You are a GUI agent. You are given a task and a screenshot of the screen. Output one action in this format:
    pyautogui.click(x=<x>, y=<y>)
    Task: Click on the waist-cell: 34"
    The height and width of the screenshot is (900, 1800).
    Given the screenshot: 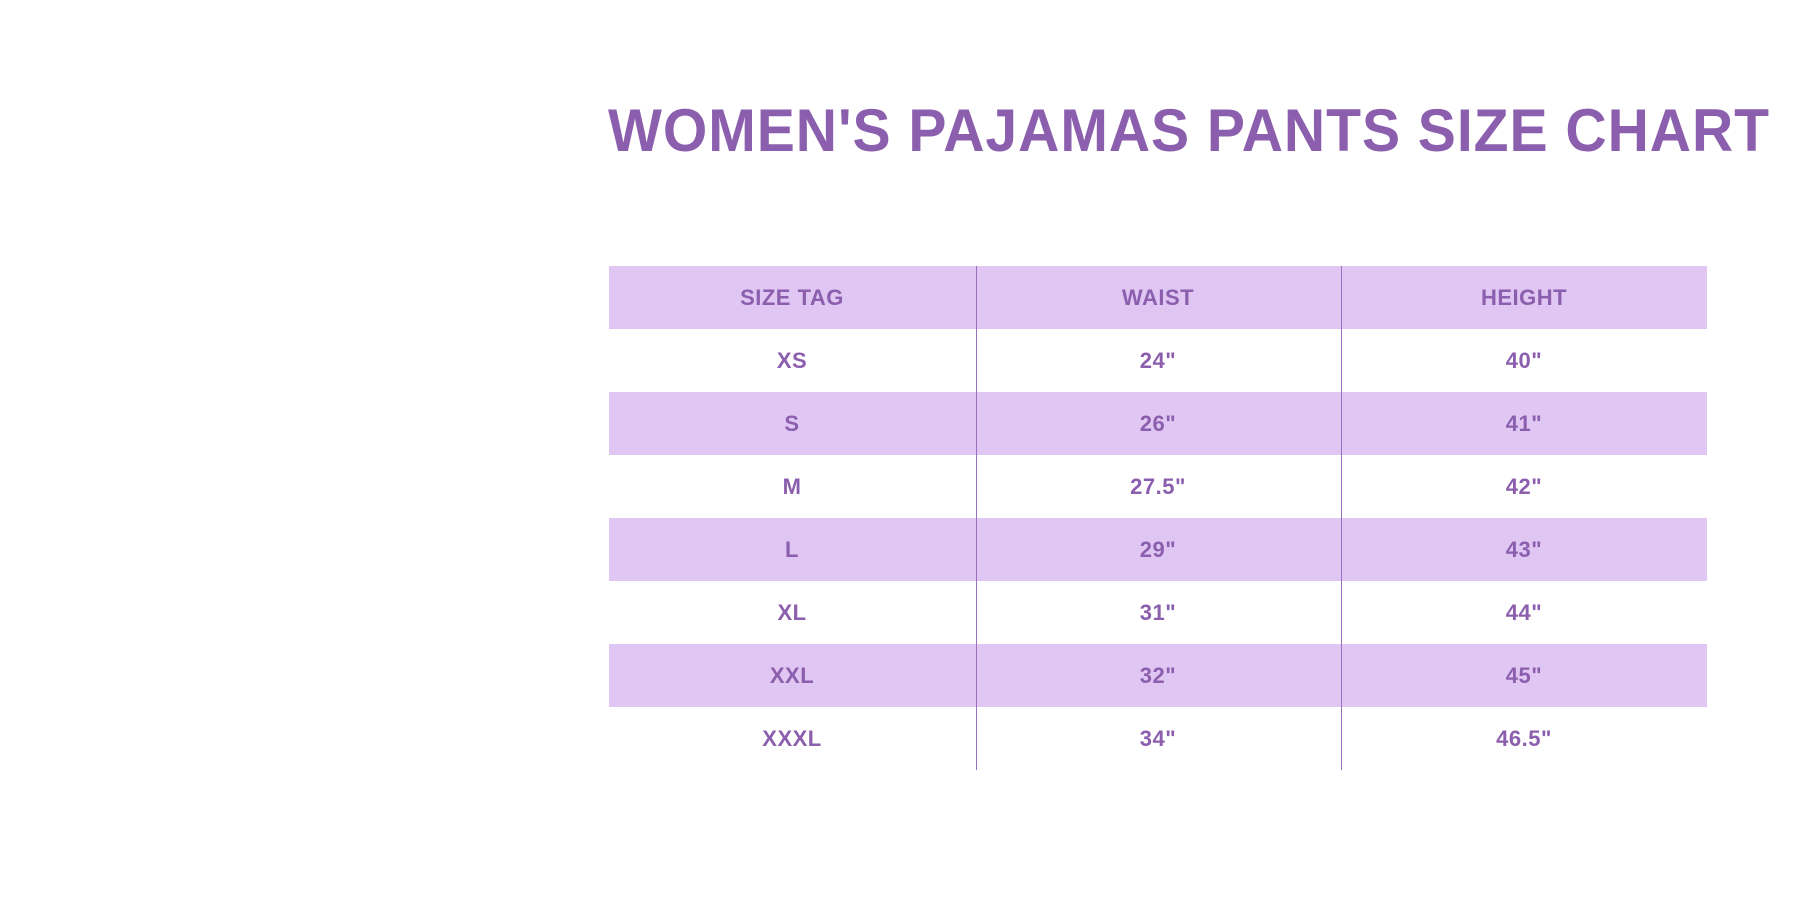 What is the action you would take?
    pyautogui.click(x=1158, y=738)
    